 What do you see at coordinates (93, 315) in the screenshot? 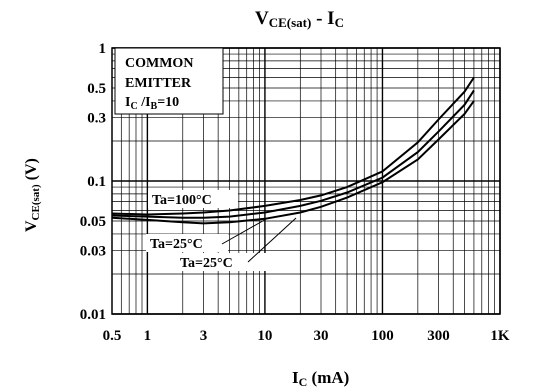
I see `y-tick-label: 0.01` at bounding box center [93, 315].